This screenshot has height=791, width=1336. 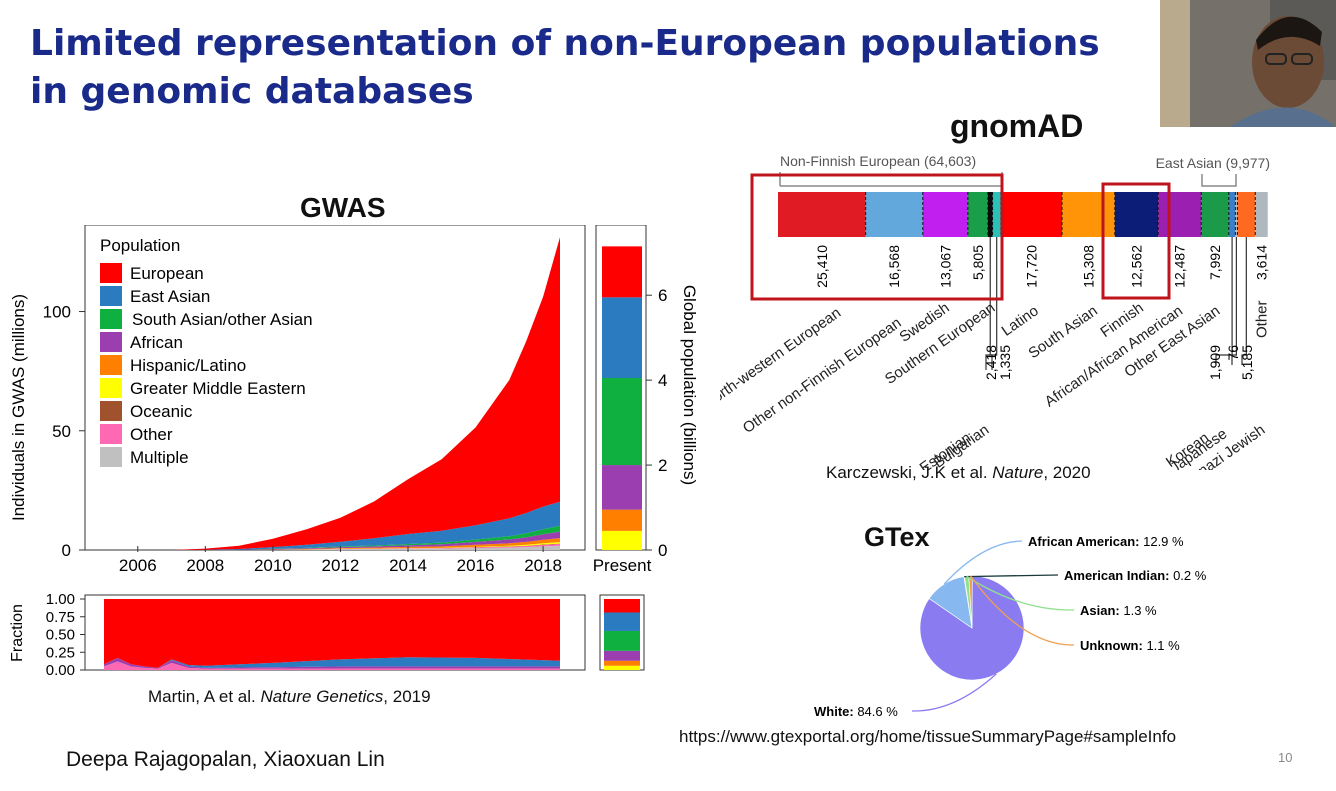 What do you see at coordinates (1215, 362) in the screenshot?
I see `gnomad-value-label: 1,909` at bounding box center [1215, 362].